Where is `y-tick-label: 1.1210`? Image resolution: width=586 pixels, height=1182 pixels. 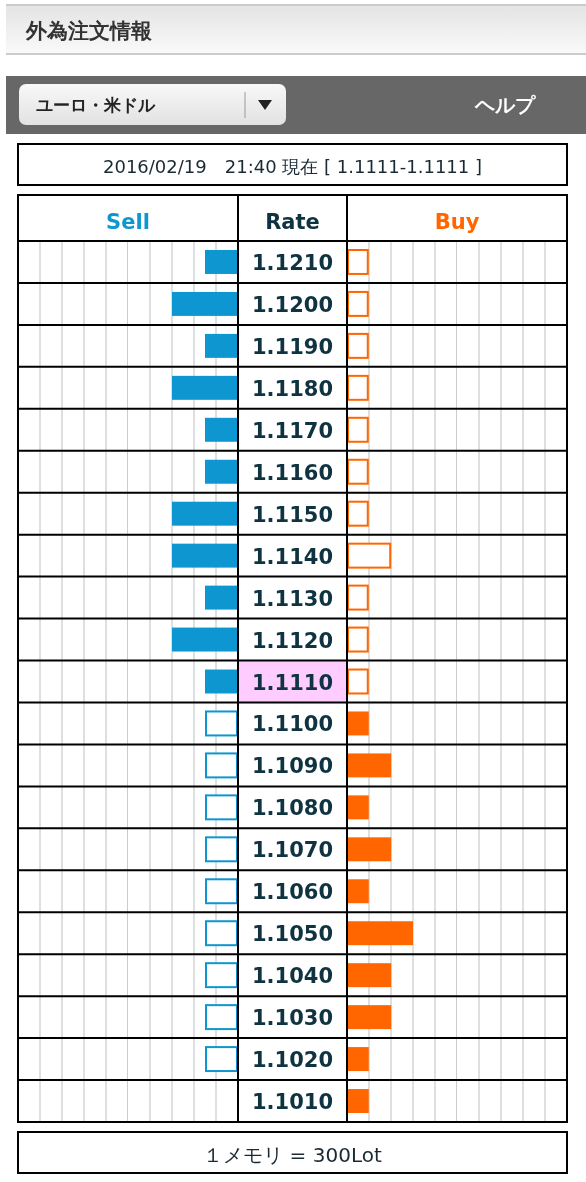
y-tick-label: 1.1210 is located at coordinates (292, 262).